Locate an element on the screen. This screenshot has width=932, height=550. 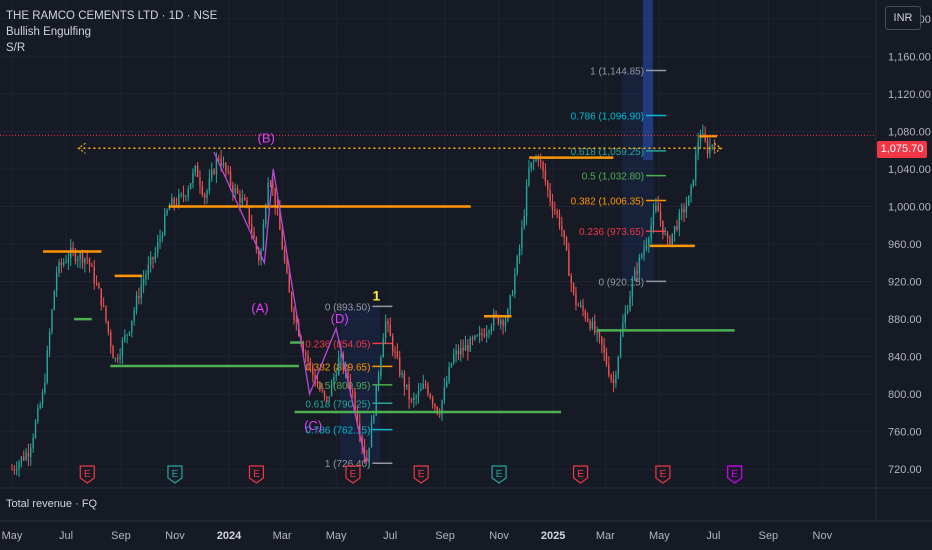
fib-retracement-2-level-label: 0.5 (1,032.80) is located at coordinates (613, 177).